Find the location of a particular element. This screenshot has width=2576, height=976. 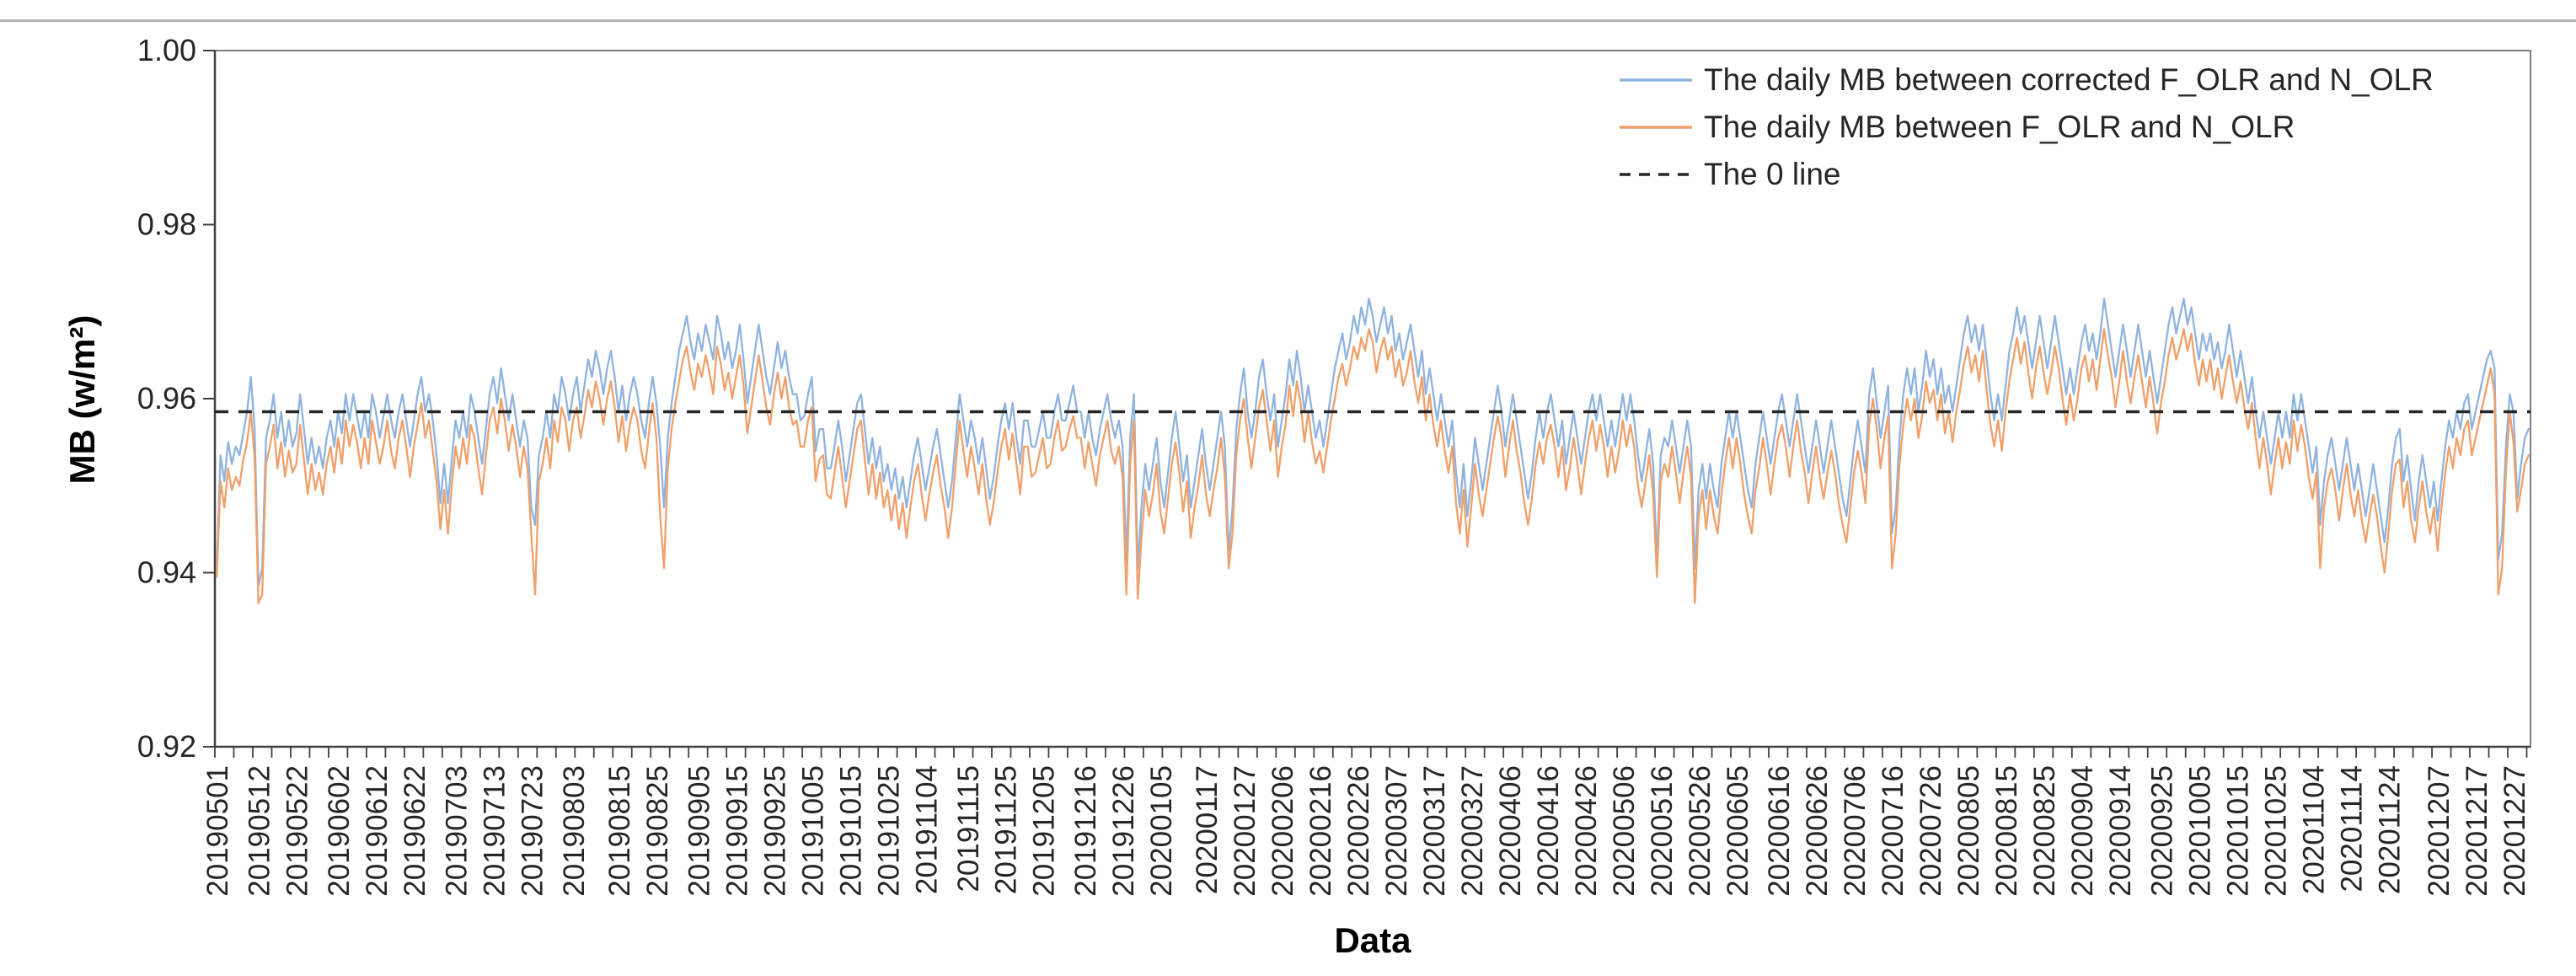

x-tick-label: 20200526 is located at coordinates (1700, 831).